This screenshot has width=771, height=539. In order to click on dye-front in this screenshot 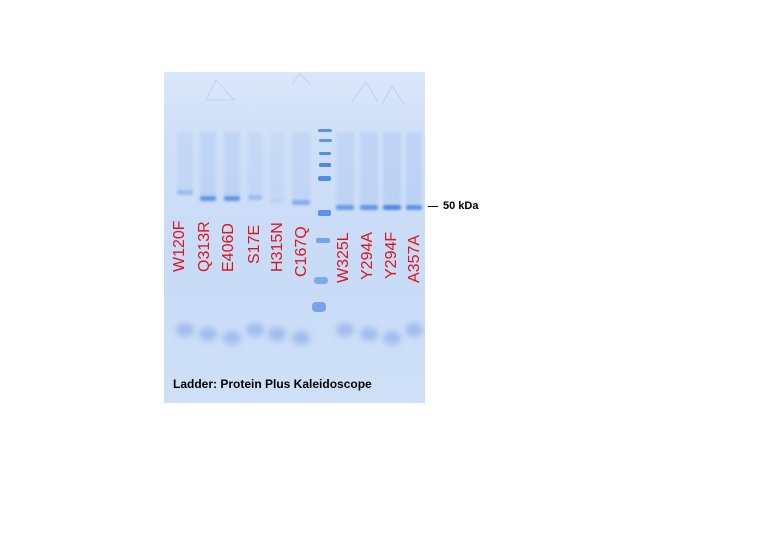, I will do `click(299, 334)`.